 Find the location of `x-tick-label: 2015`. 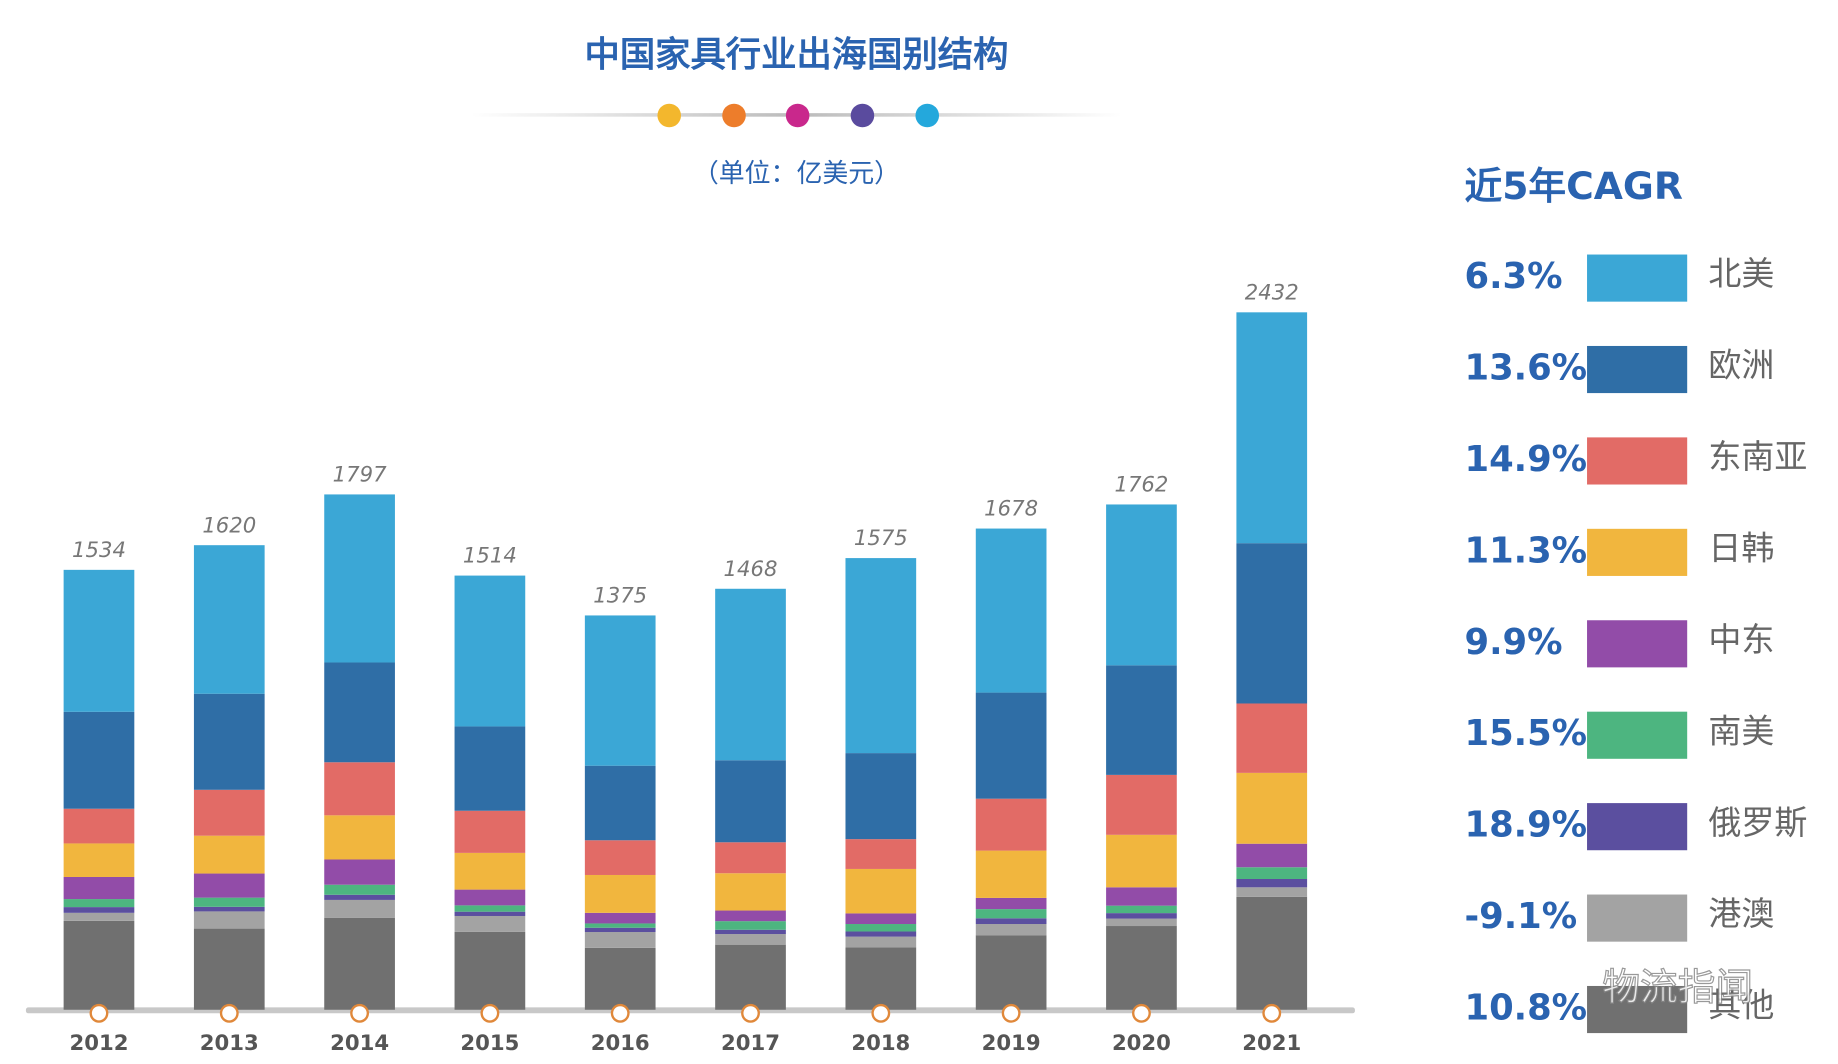

x-tick-label: 2015 is located at coordinates (489, 1042).